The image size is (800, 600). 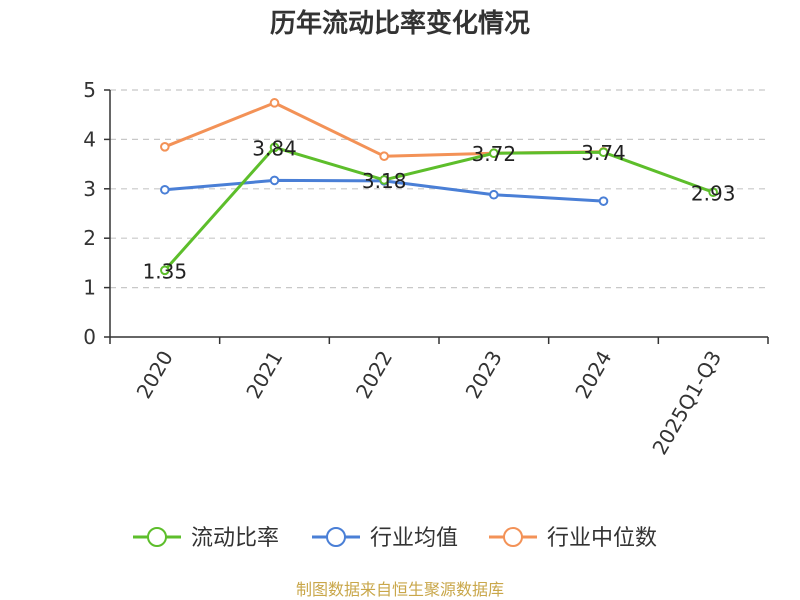 I want to click on data-label-2022: 3.18, so click(x=384, y=181).